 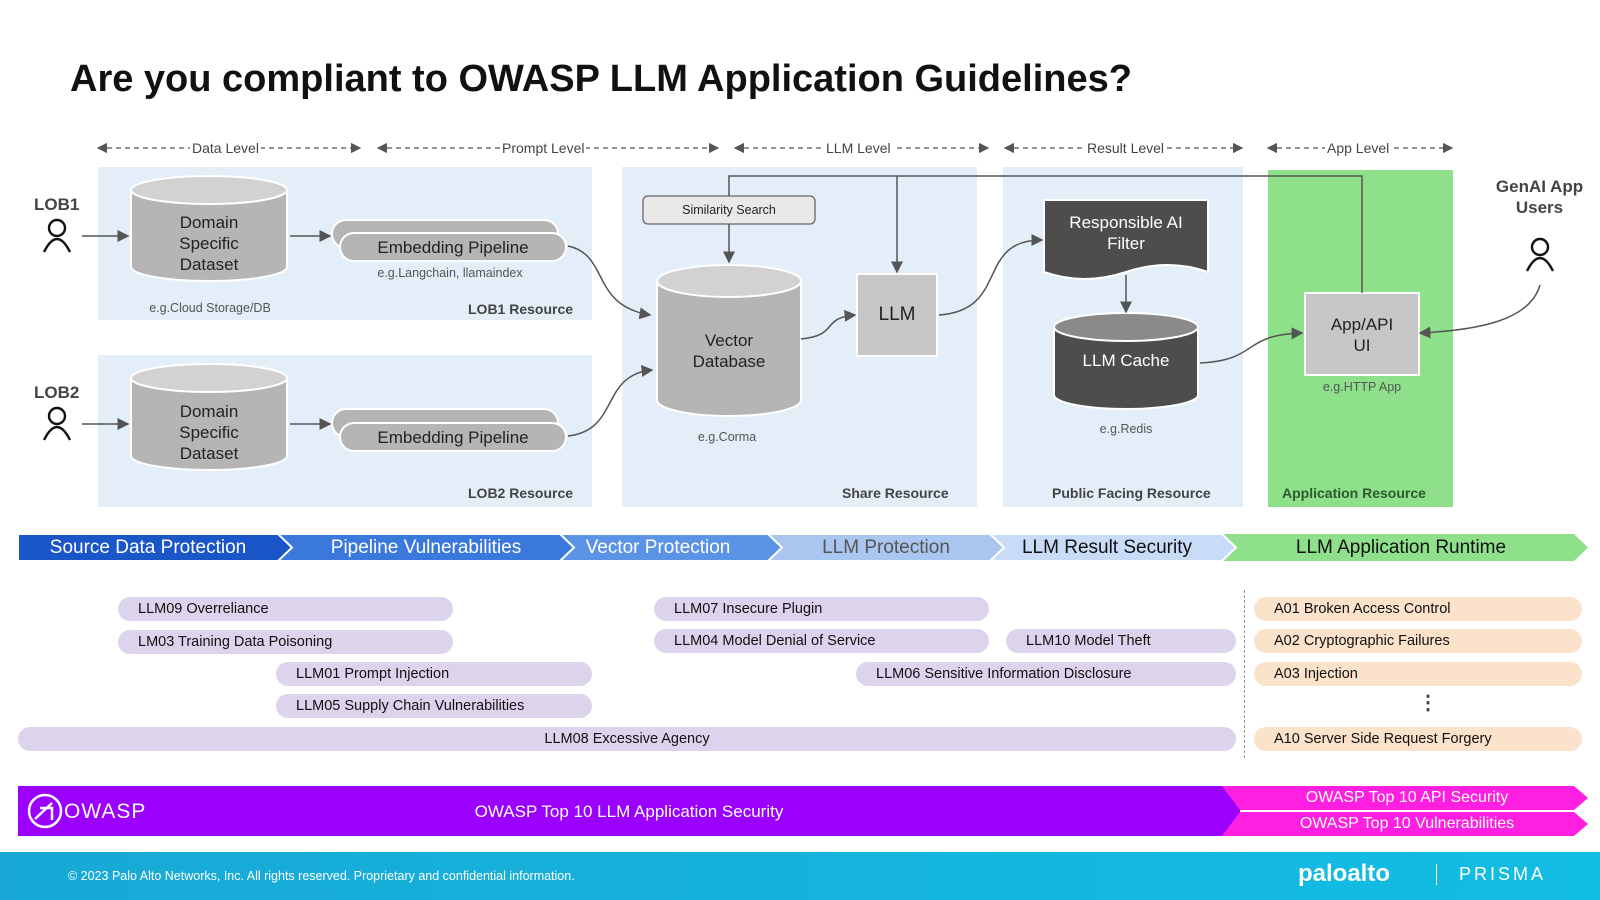 What do you see at coordinates (1354, 493) in the screenshot?
I see `region-label-app: Application Resource` at bounding box center [1354, 493].